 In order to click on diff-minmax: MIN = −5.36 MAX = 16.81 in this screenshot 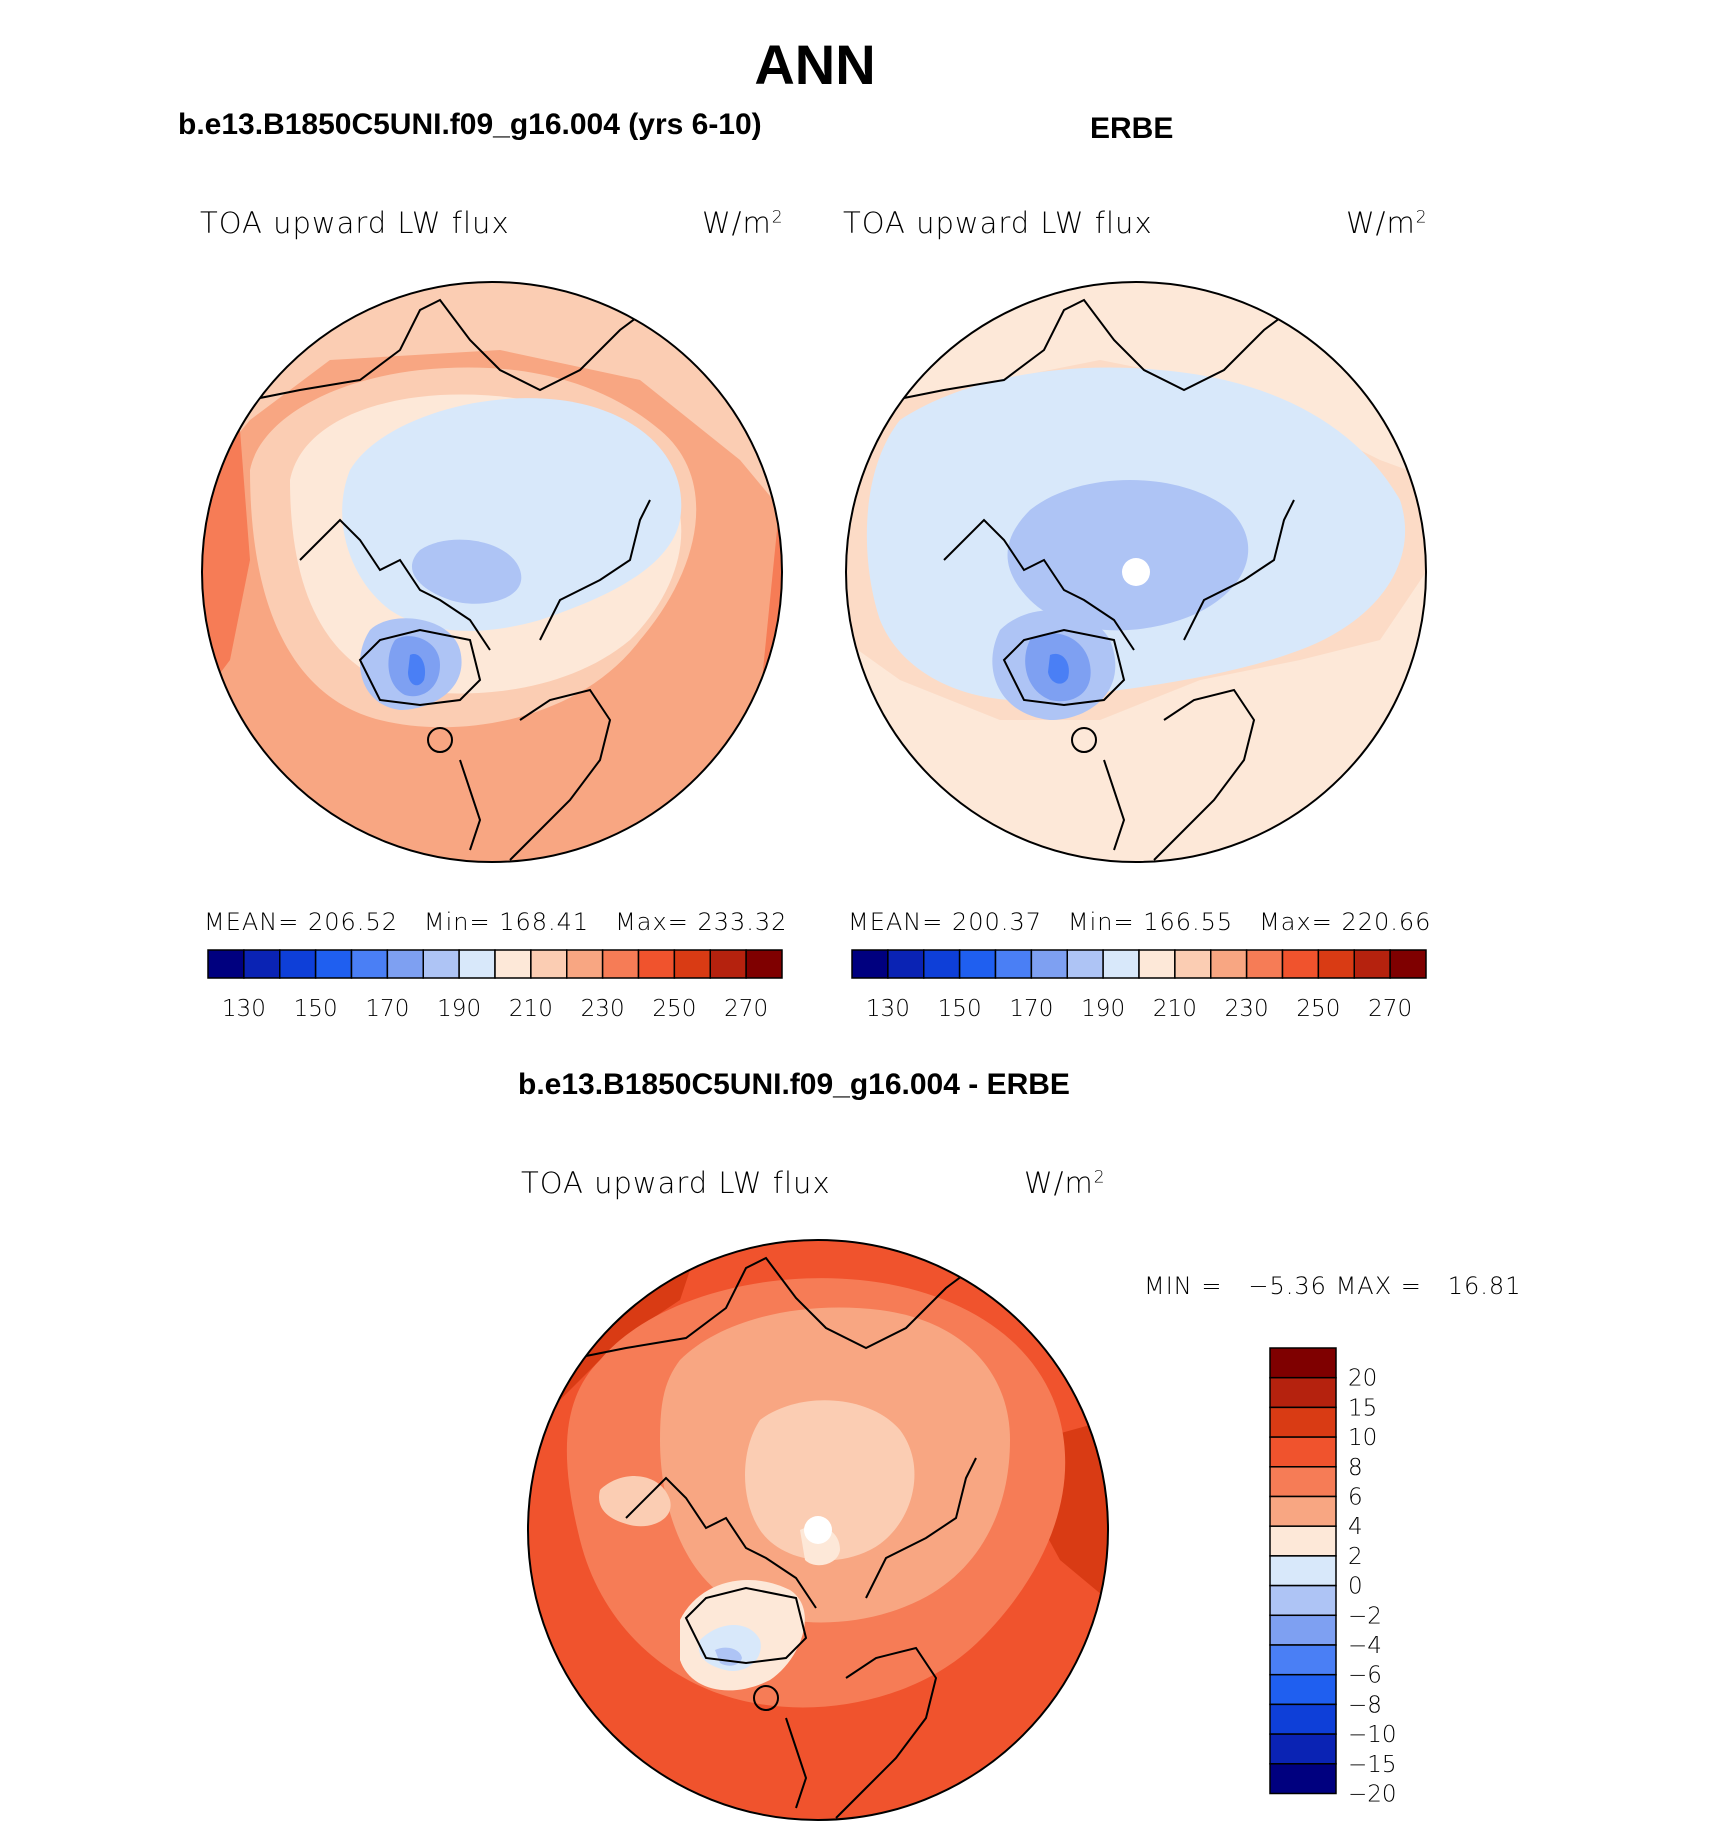, I will do `click(1333, 1286)`.